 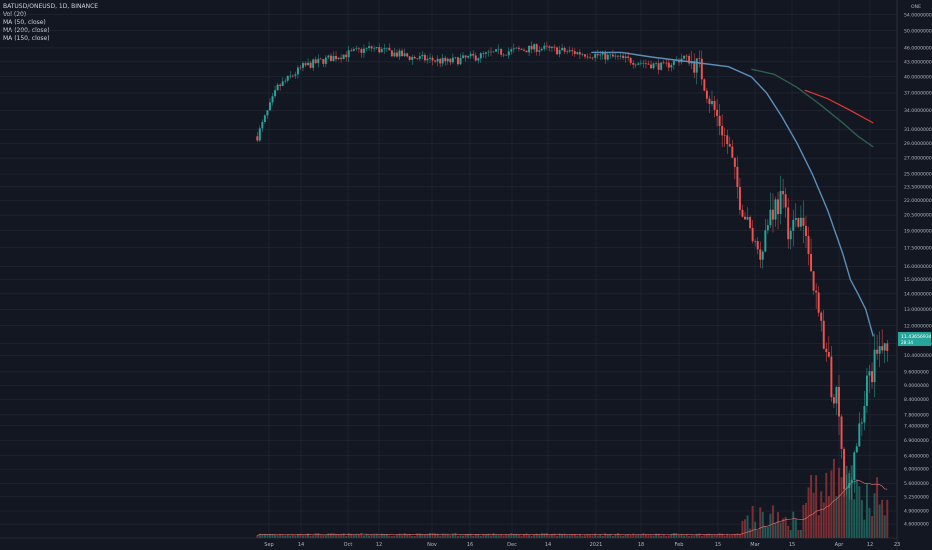 What do you see at coordinates (918, 201) in the screenshot?
I see `y-tick-label: 22.0000000` at bounding box center [918, 201].